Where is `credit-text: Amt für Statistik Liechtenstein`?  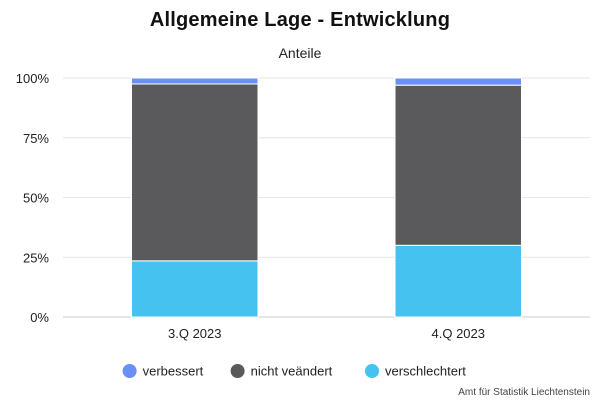
credit-text: Amt für Statistik Liechtenstein is located at coordinates (524, 392).